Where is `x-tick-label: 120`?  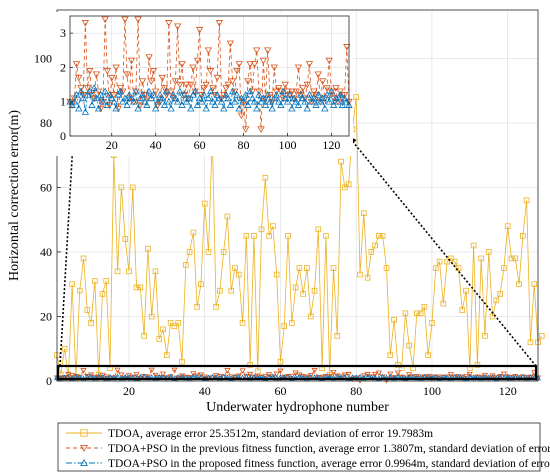 x-tick-label: 120 is located at coordinates (508, 391).